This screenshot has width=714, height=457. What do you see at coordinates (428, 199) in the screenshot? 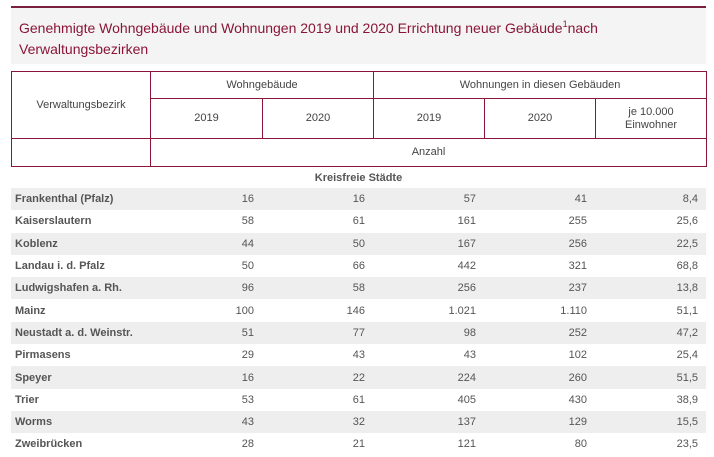
I see `cell-dwellings-2019: 57` at bounding box center [428, 199].